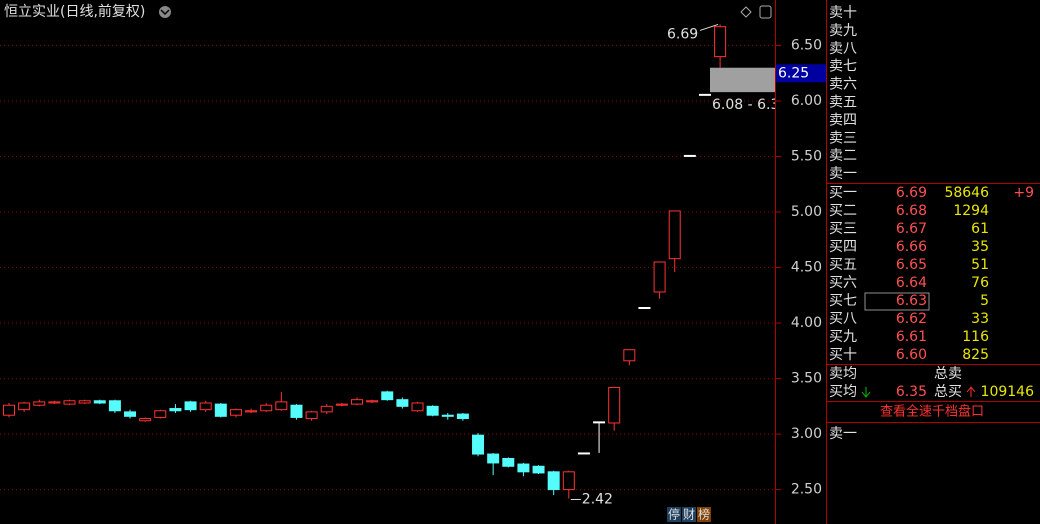  I want to click on buy-price: 6.60, so click(911, 355).